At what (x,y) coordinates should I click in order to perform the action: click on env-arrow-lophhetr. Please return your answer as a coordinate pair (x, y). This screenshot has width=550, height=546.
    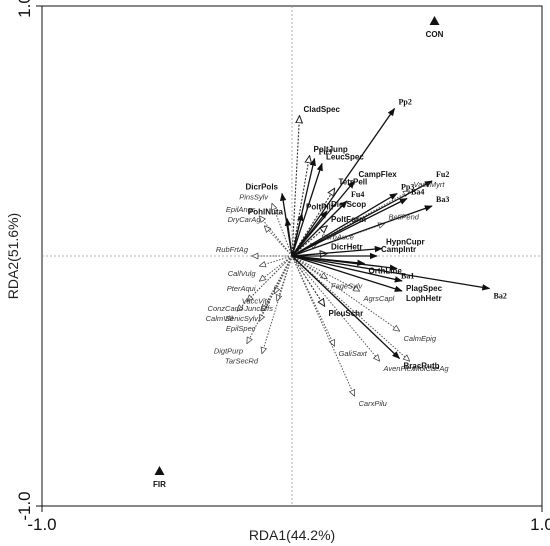
    Looking at the image, I should click on (347, 273).